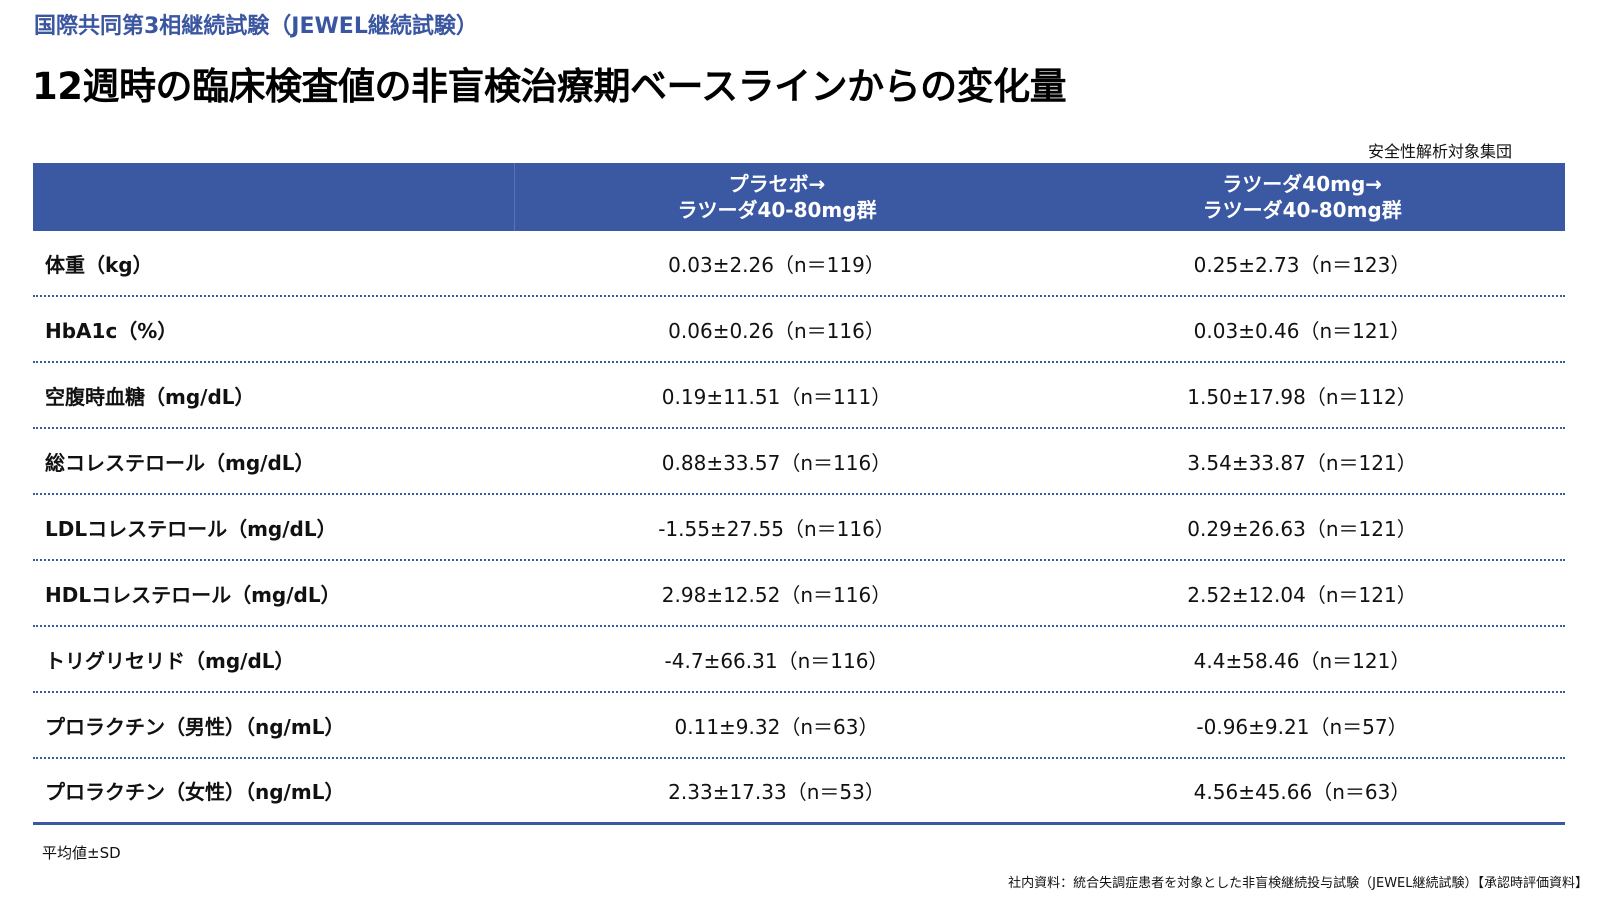  I want to click on header-cell-latuda-group: ラツーダ40mg→ ラツーダ40-80mg群, so click(1302, 197).